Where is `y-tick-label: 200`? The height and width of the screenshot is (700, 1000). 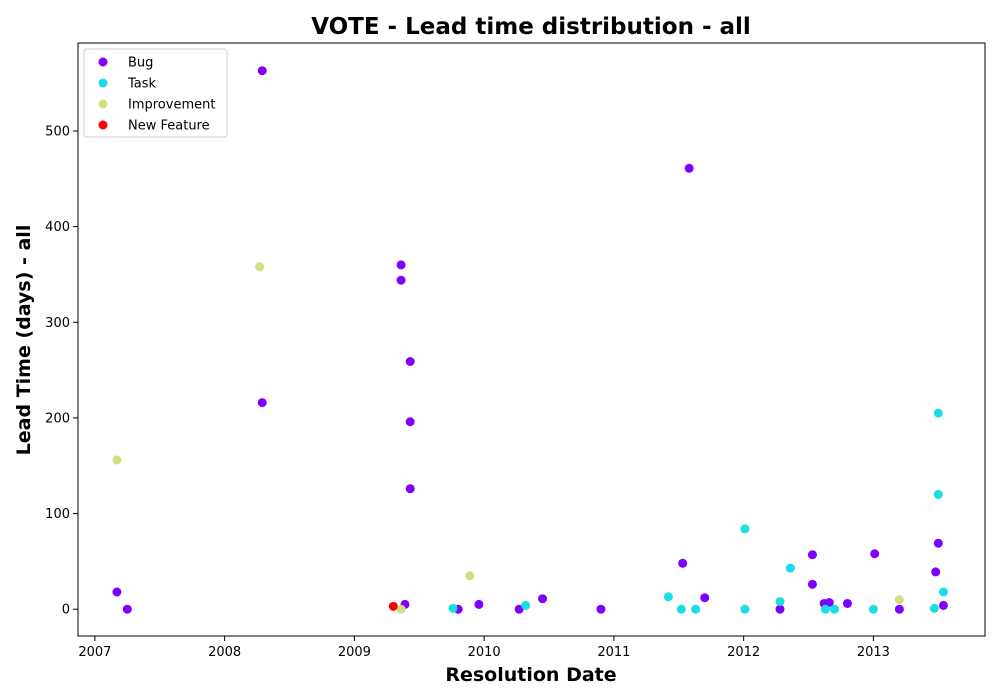
y-tick-label: 200 is located at coordinates (57, 418).